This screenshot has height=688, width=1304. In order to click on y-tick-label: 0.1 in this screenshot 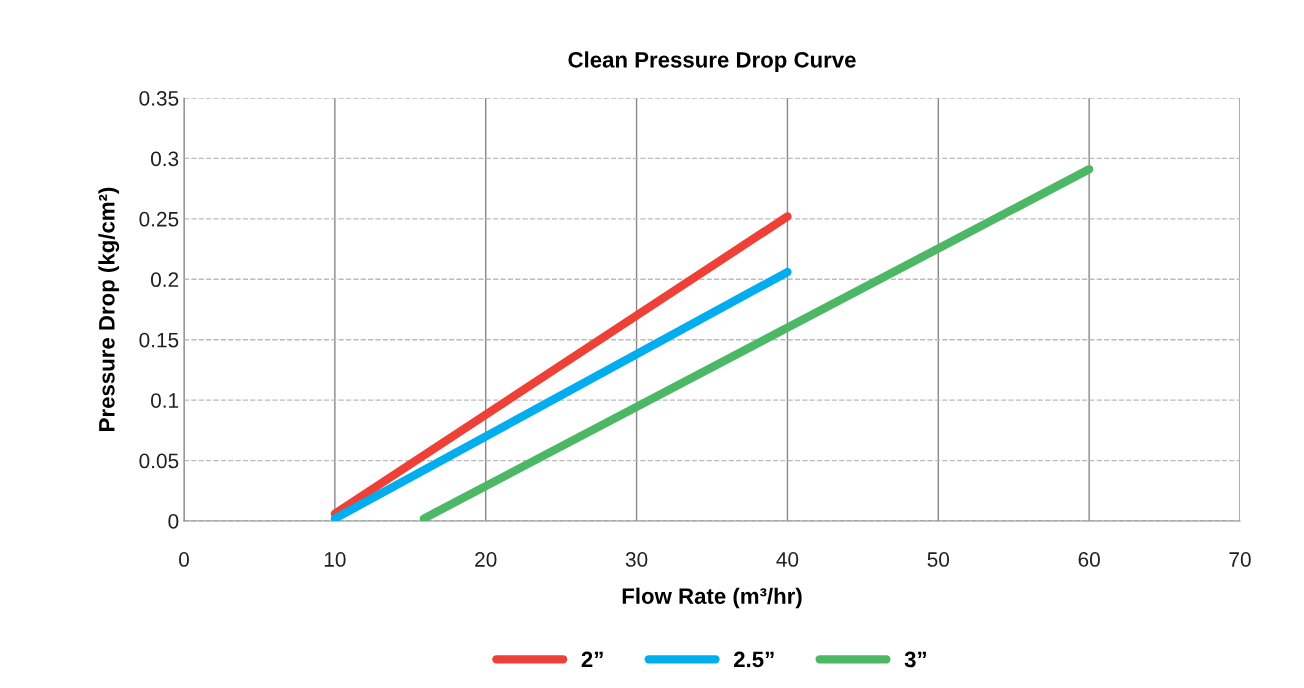, I will do `click(164, 400)`.